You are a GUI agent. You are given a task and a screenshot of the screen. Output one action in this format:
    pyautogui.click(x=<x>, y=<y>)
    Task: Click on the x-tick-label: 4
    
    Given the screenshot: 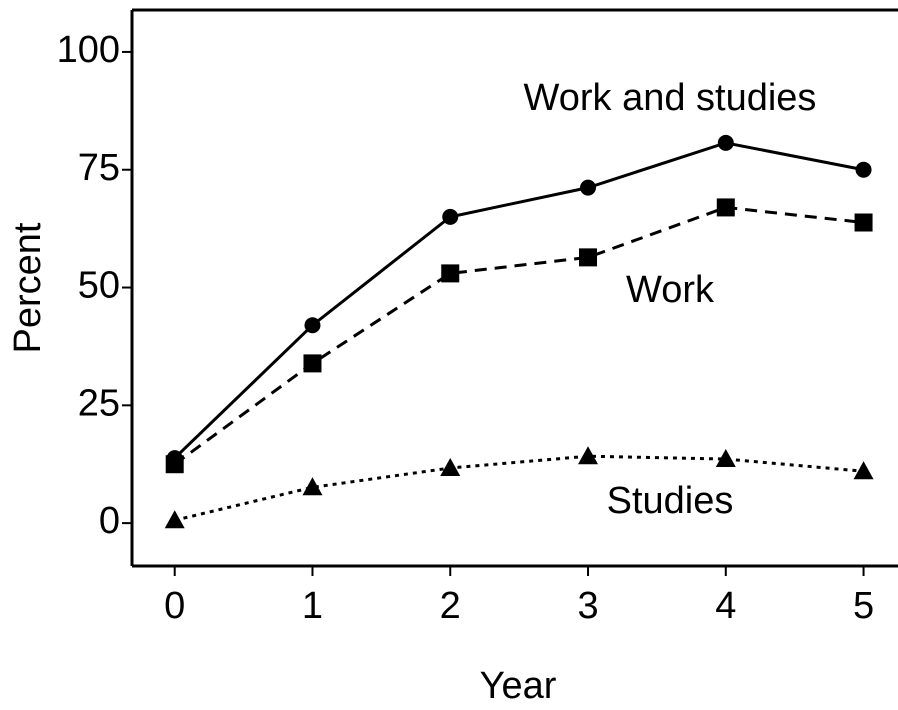 What is the action you would take?
    pyautogui.click(x=725, y=606)
    